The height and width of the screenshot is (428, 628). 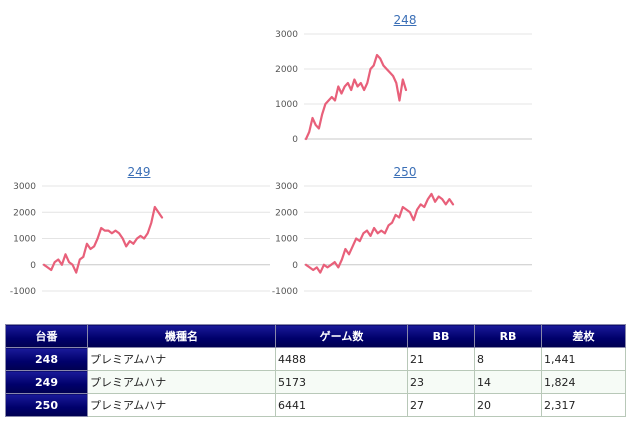 What do you see at coordinates (181, 336) in the screenshot?
I see `header-machine-name: 機種名` at bounding box center [181, 336].